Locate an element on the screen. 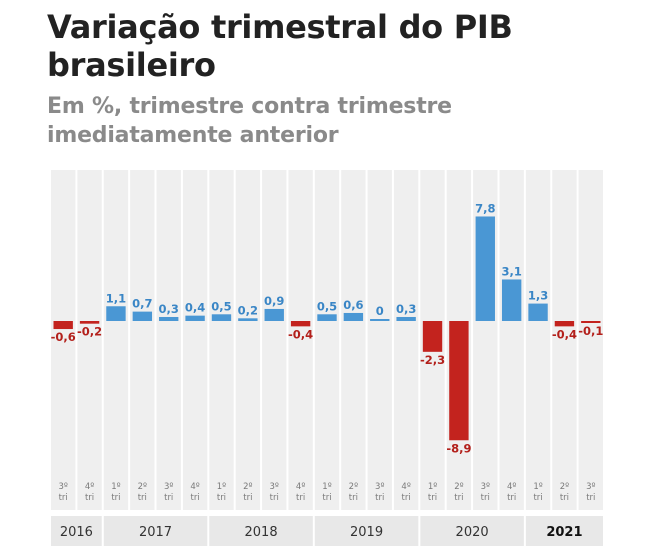 This screenshot has width=650, height=556. data-label: 1,3 is located at coordinates (538, 296).